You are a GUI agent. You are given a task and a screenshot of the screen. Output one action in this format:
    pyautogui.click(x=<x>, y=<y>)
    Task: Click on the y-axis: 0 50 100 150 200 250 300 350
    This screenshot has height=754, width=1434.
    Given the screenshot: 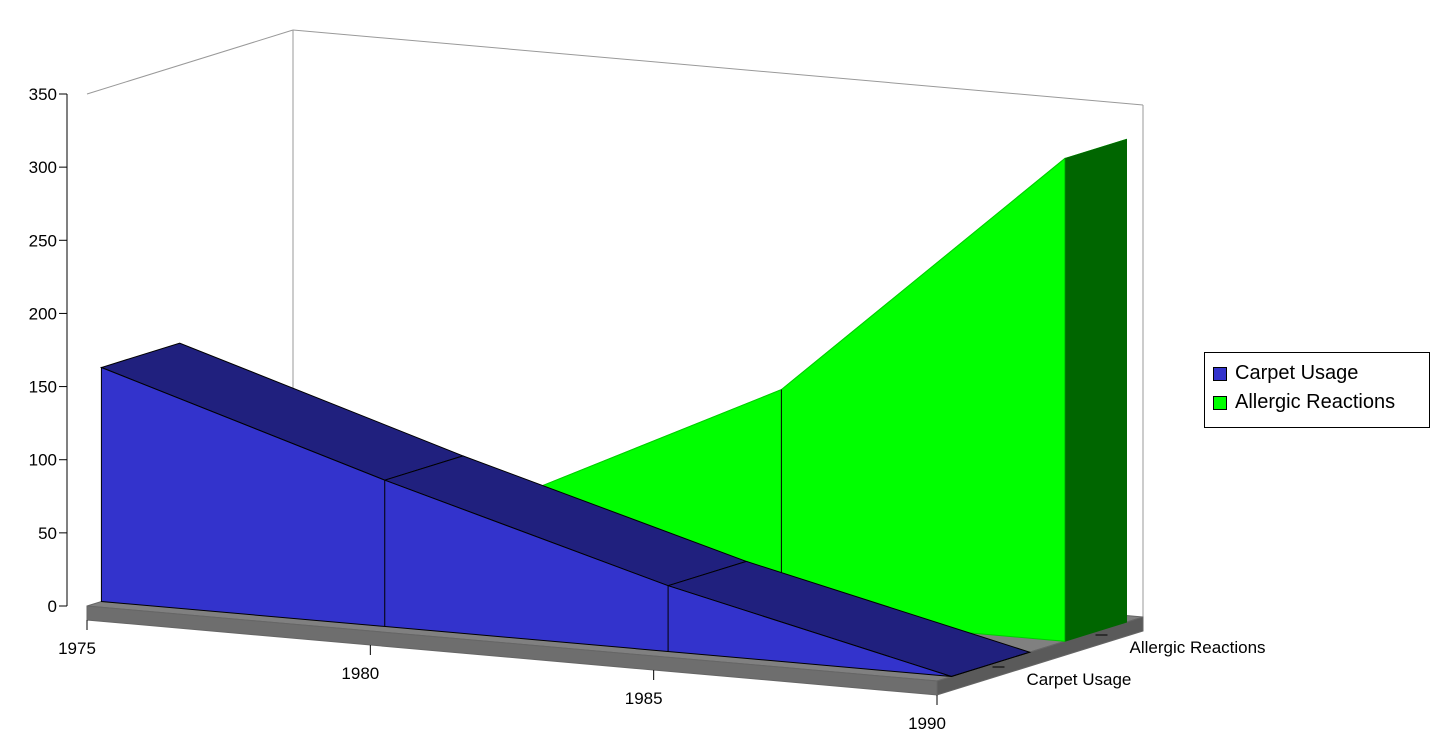 What is the action you would take?
    pyautogui.click(x=48, y=350)
    